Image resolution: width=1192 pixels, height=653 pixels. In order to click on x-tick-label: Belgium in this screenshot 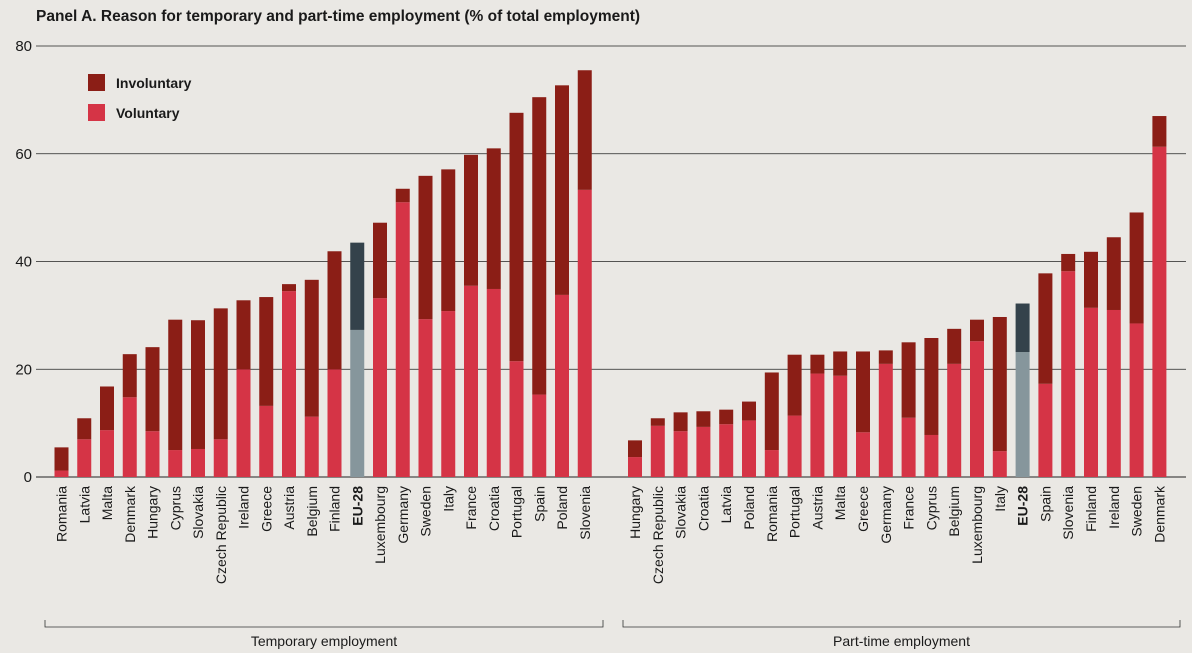, I will do `click(954, 511)`.